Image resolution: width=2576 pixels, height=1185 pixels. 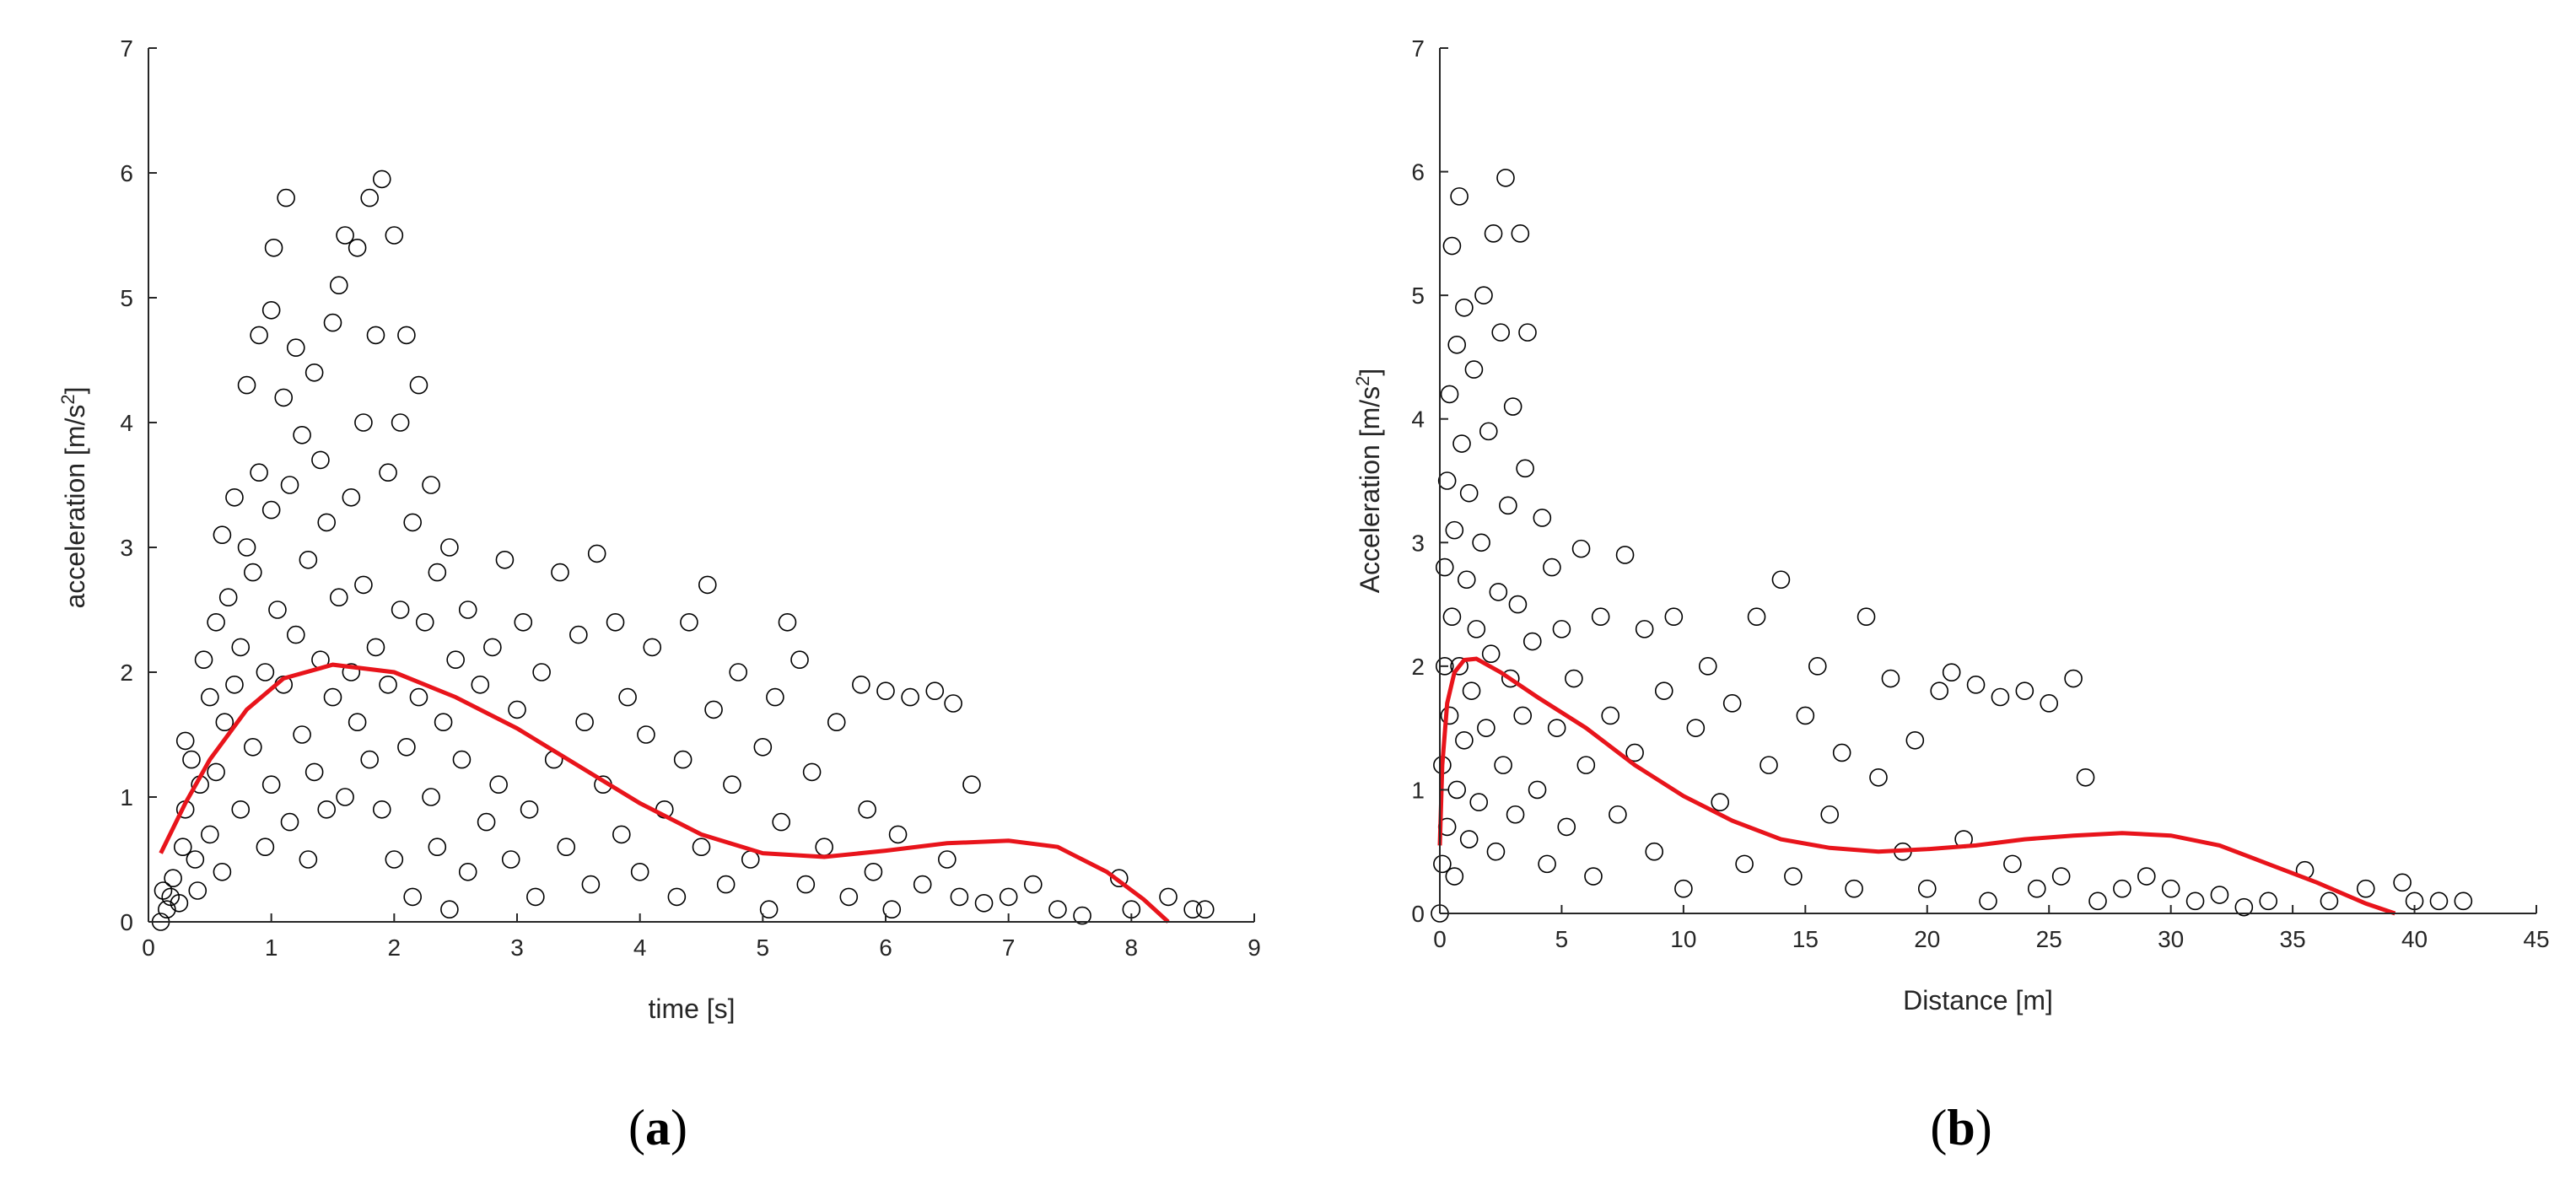 I want to click on panel-a-caption: (a), so click(x=657, y=1127).